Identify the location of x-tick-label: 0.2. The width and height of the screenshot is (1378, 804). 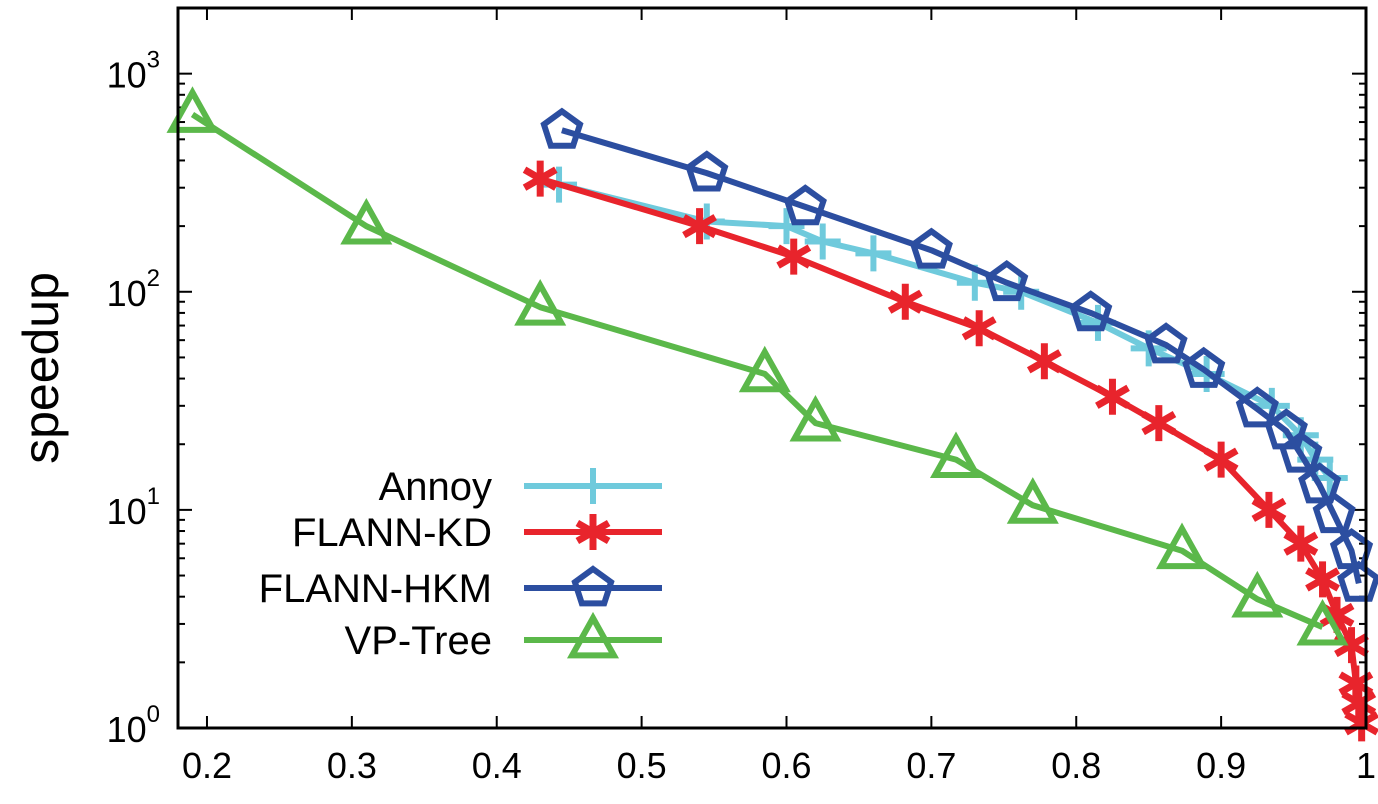
(207, 765).